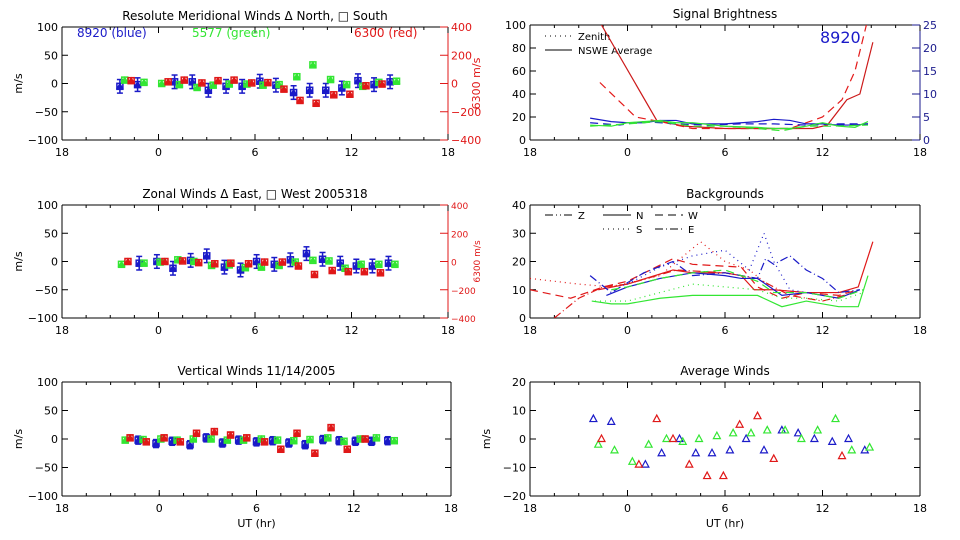  I want to click on y-tick-label: 50, so click(51, 233).